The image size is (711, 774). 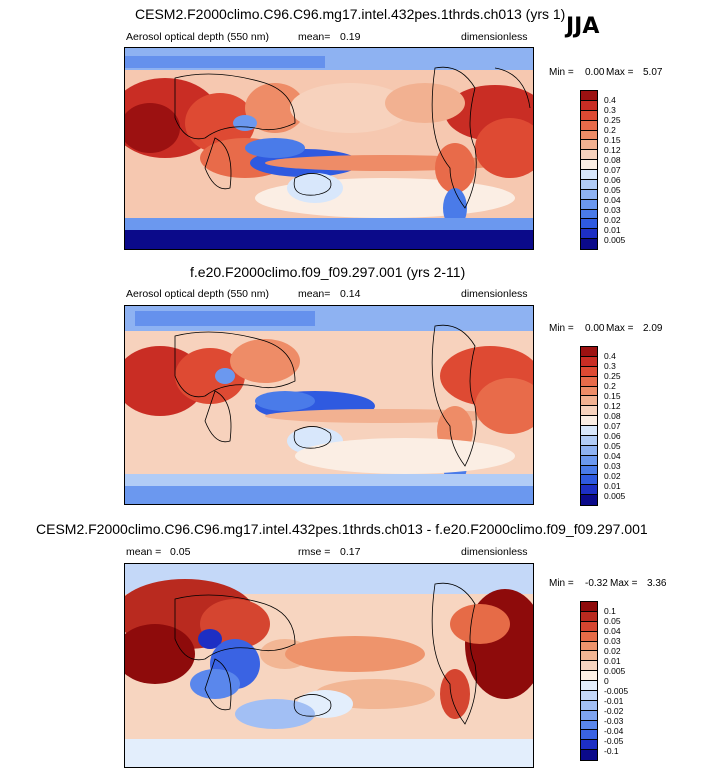 I want to click on panel2-variable-label: Aerosol optical depth (550 nm), so click(x=197, y=294).